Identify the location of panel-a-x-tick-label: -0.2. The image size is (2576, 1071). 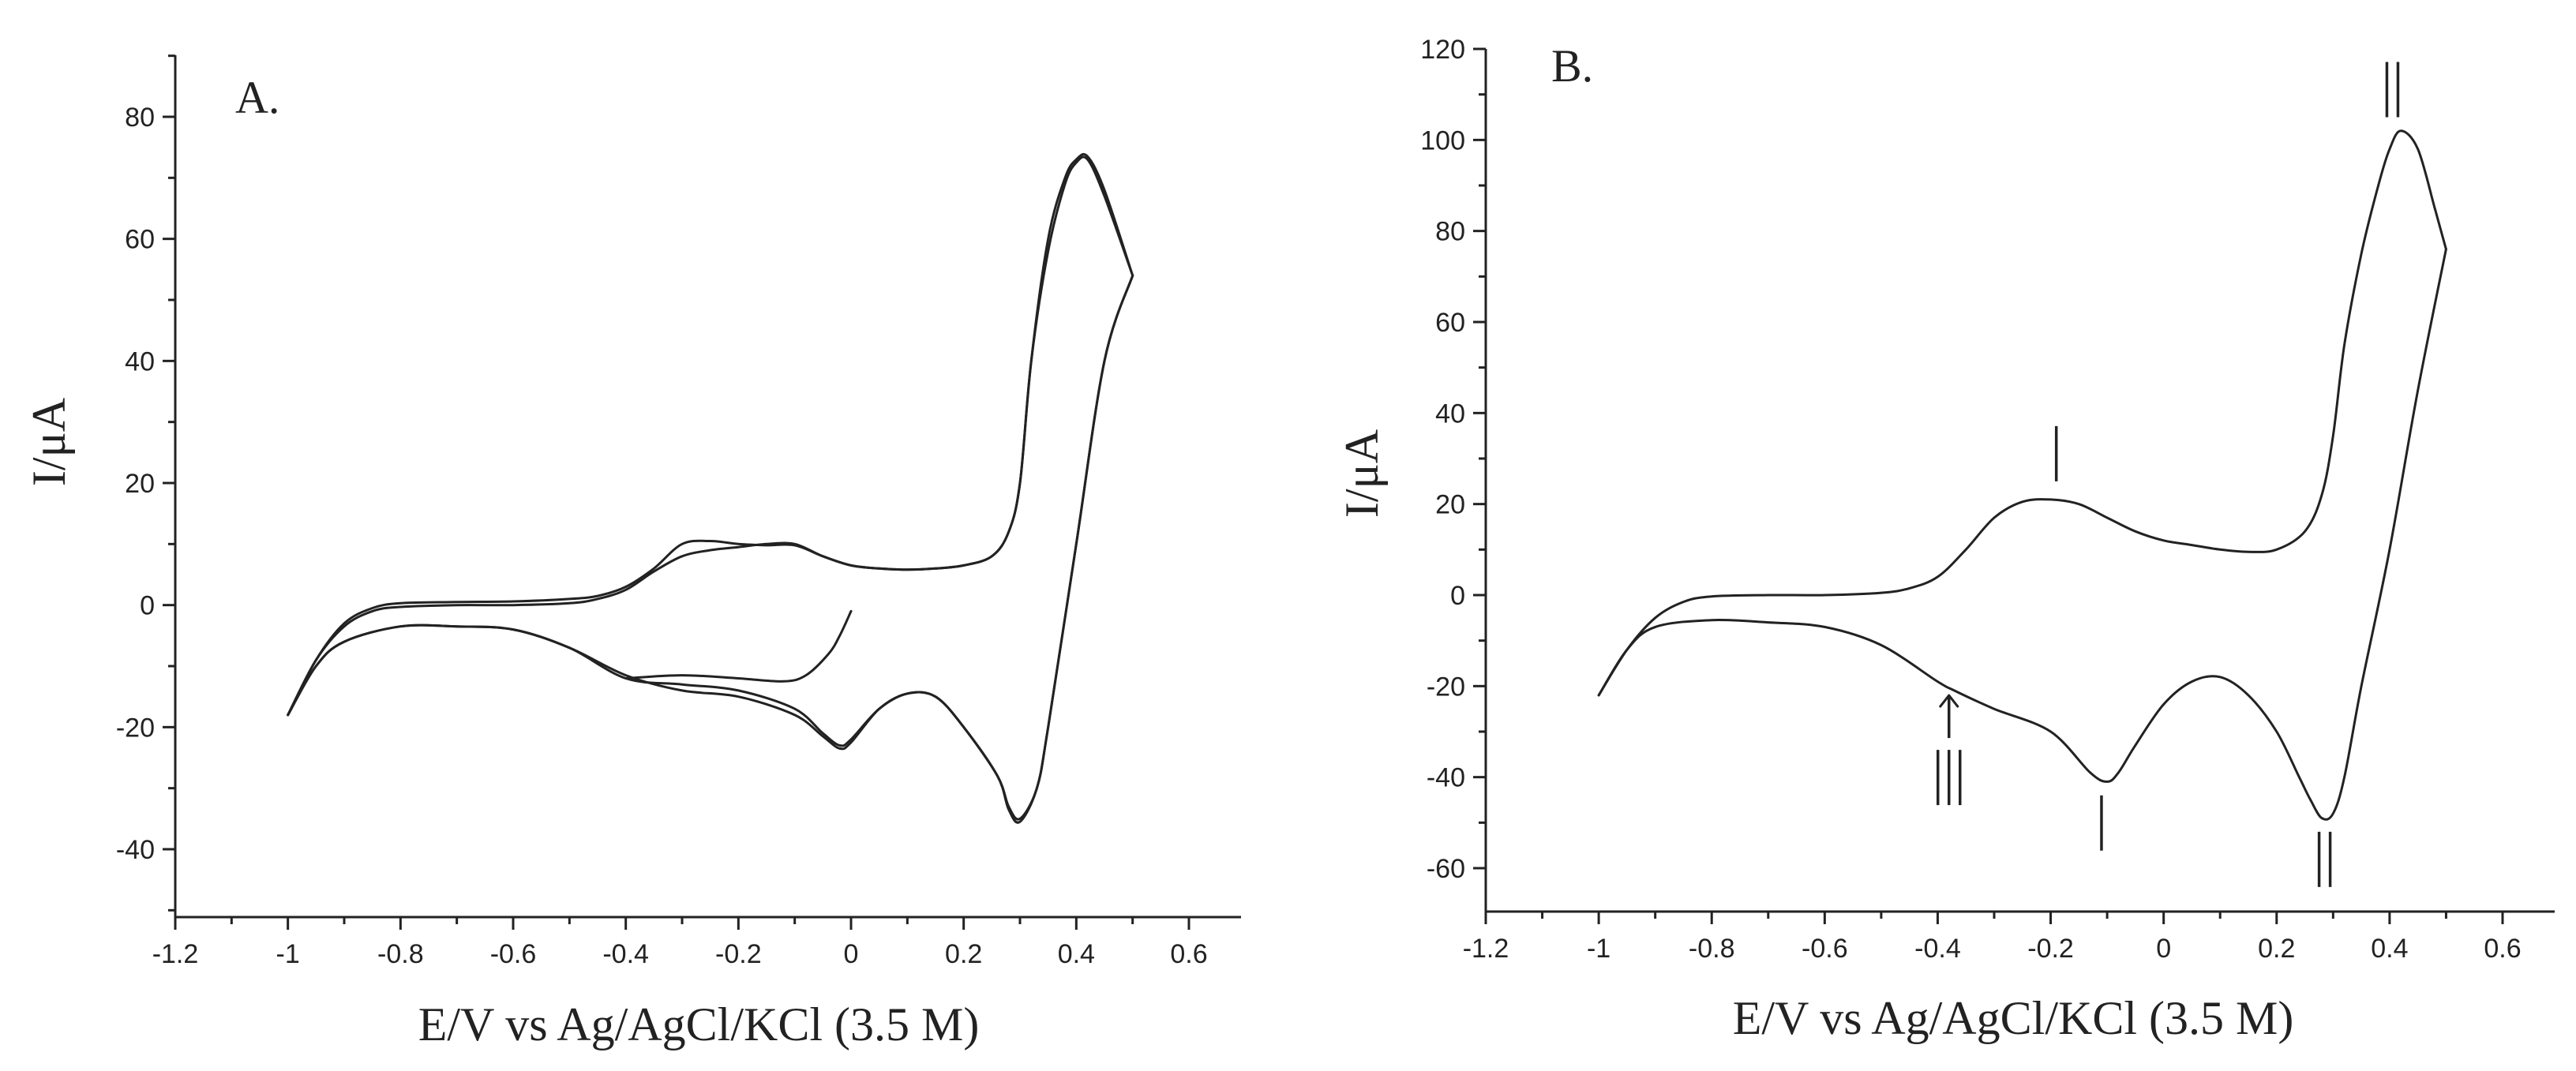
(738, 954).